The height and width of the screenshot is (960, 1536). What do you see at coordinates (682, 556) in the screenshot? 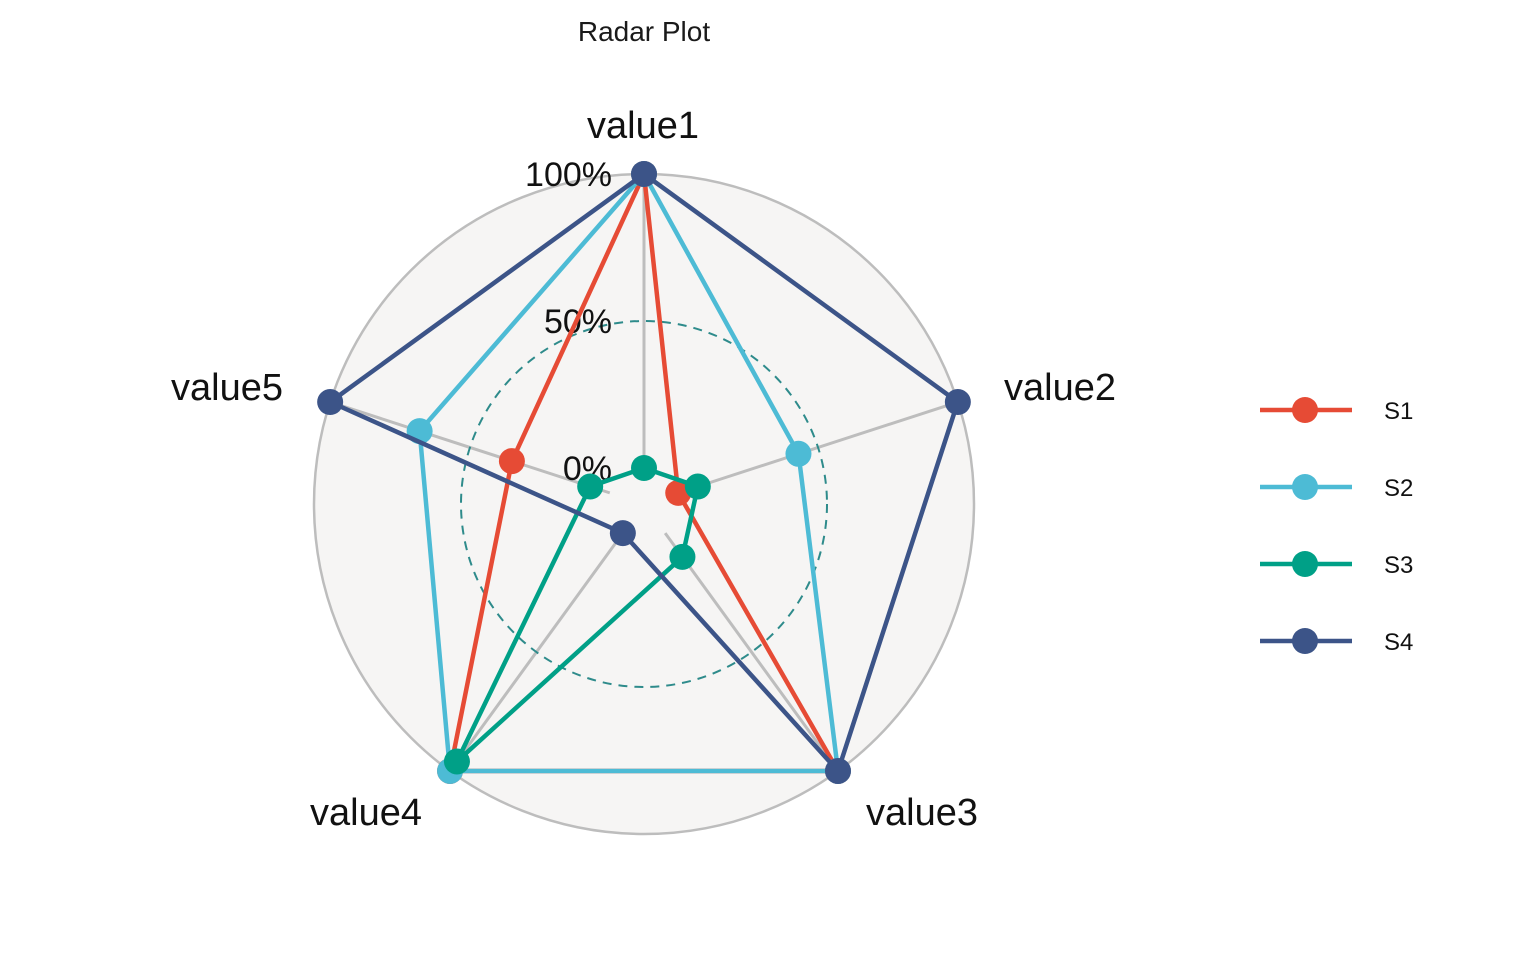
I see `data-point-S3-value3` at bounding box center [682, 556].